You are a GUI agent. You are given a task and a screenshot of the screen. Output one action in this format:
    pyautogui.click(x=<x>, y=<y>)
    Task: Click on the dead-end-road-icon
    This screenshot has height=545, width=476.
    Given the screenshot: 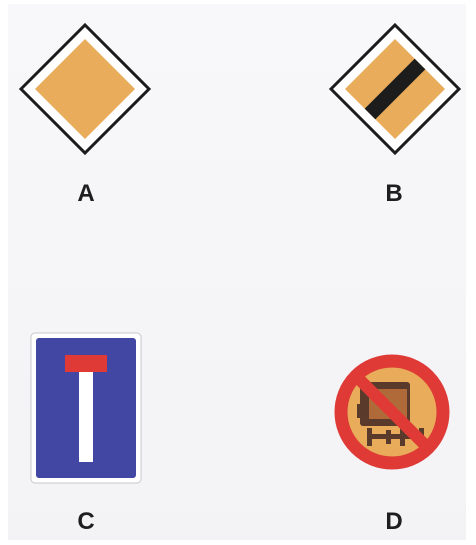 What is the action you would take?
    pyautogui.click(x=86, y=408)
    